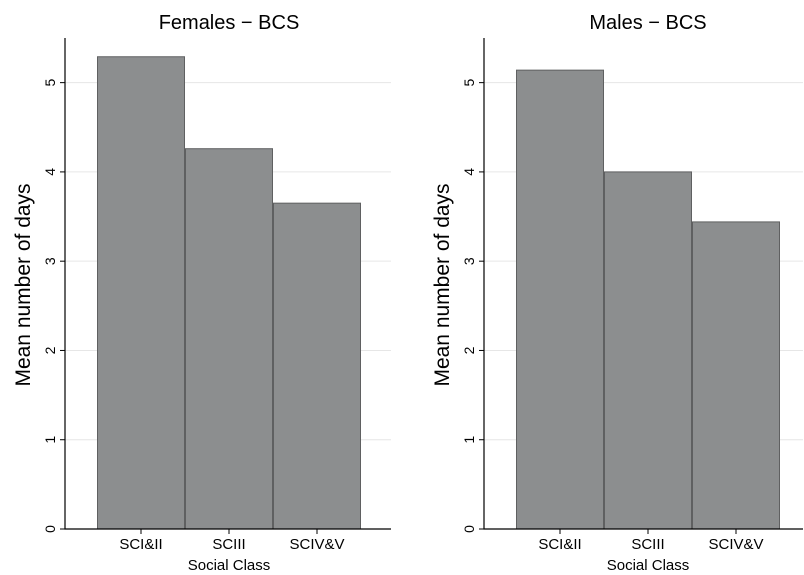 Image resolution: width=804 pixels, height=575 pixels. Describe the element at coordinates (469, 172) in the screenshot. I see `males-y-tick-label: 4` at that location.